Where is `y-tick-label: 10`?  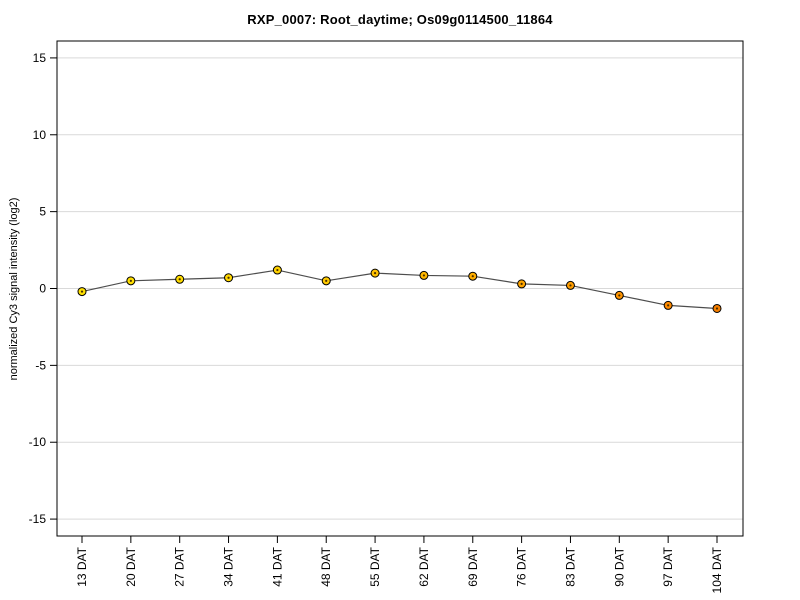
y-tick-label: 10 is located at coordinates (40, 135).